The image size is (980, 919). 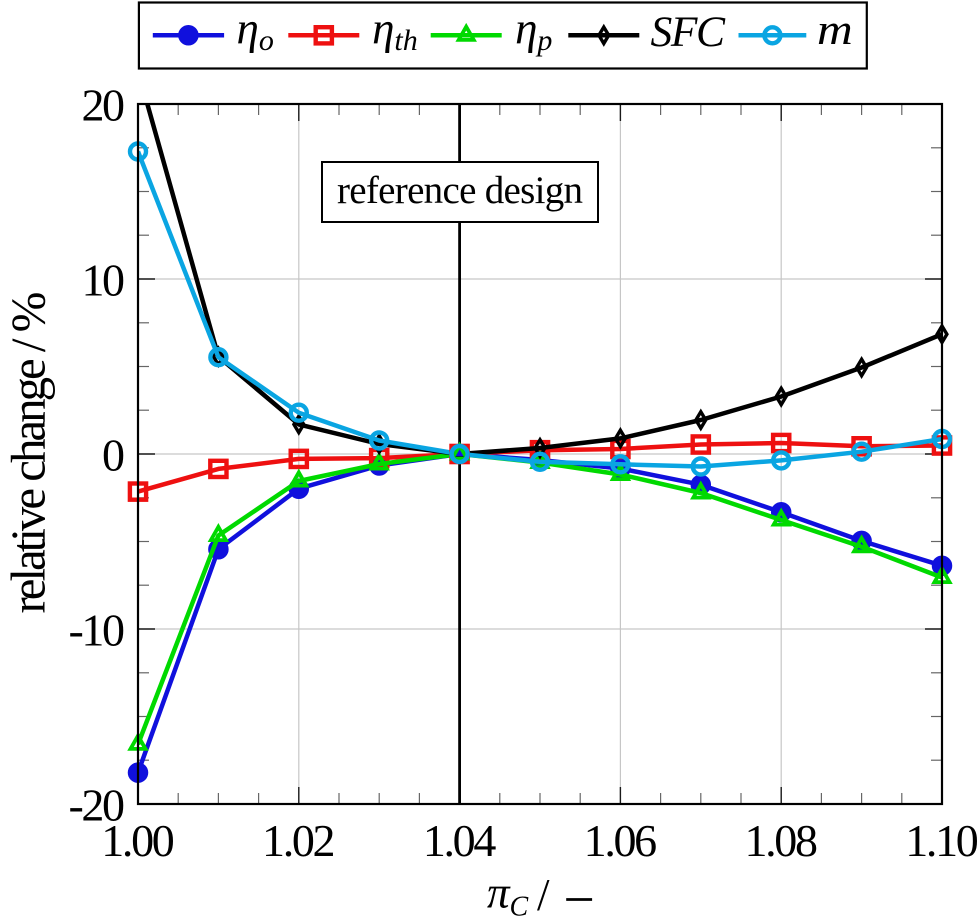 What do you see at coordinates (299, 840) in the screenshot?
I see `svg-text: 1.02` at bounding box center [299, 840].